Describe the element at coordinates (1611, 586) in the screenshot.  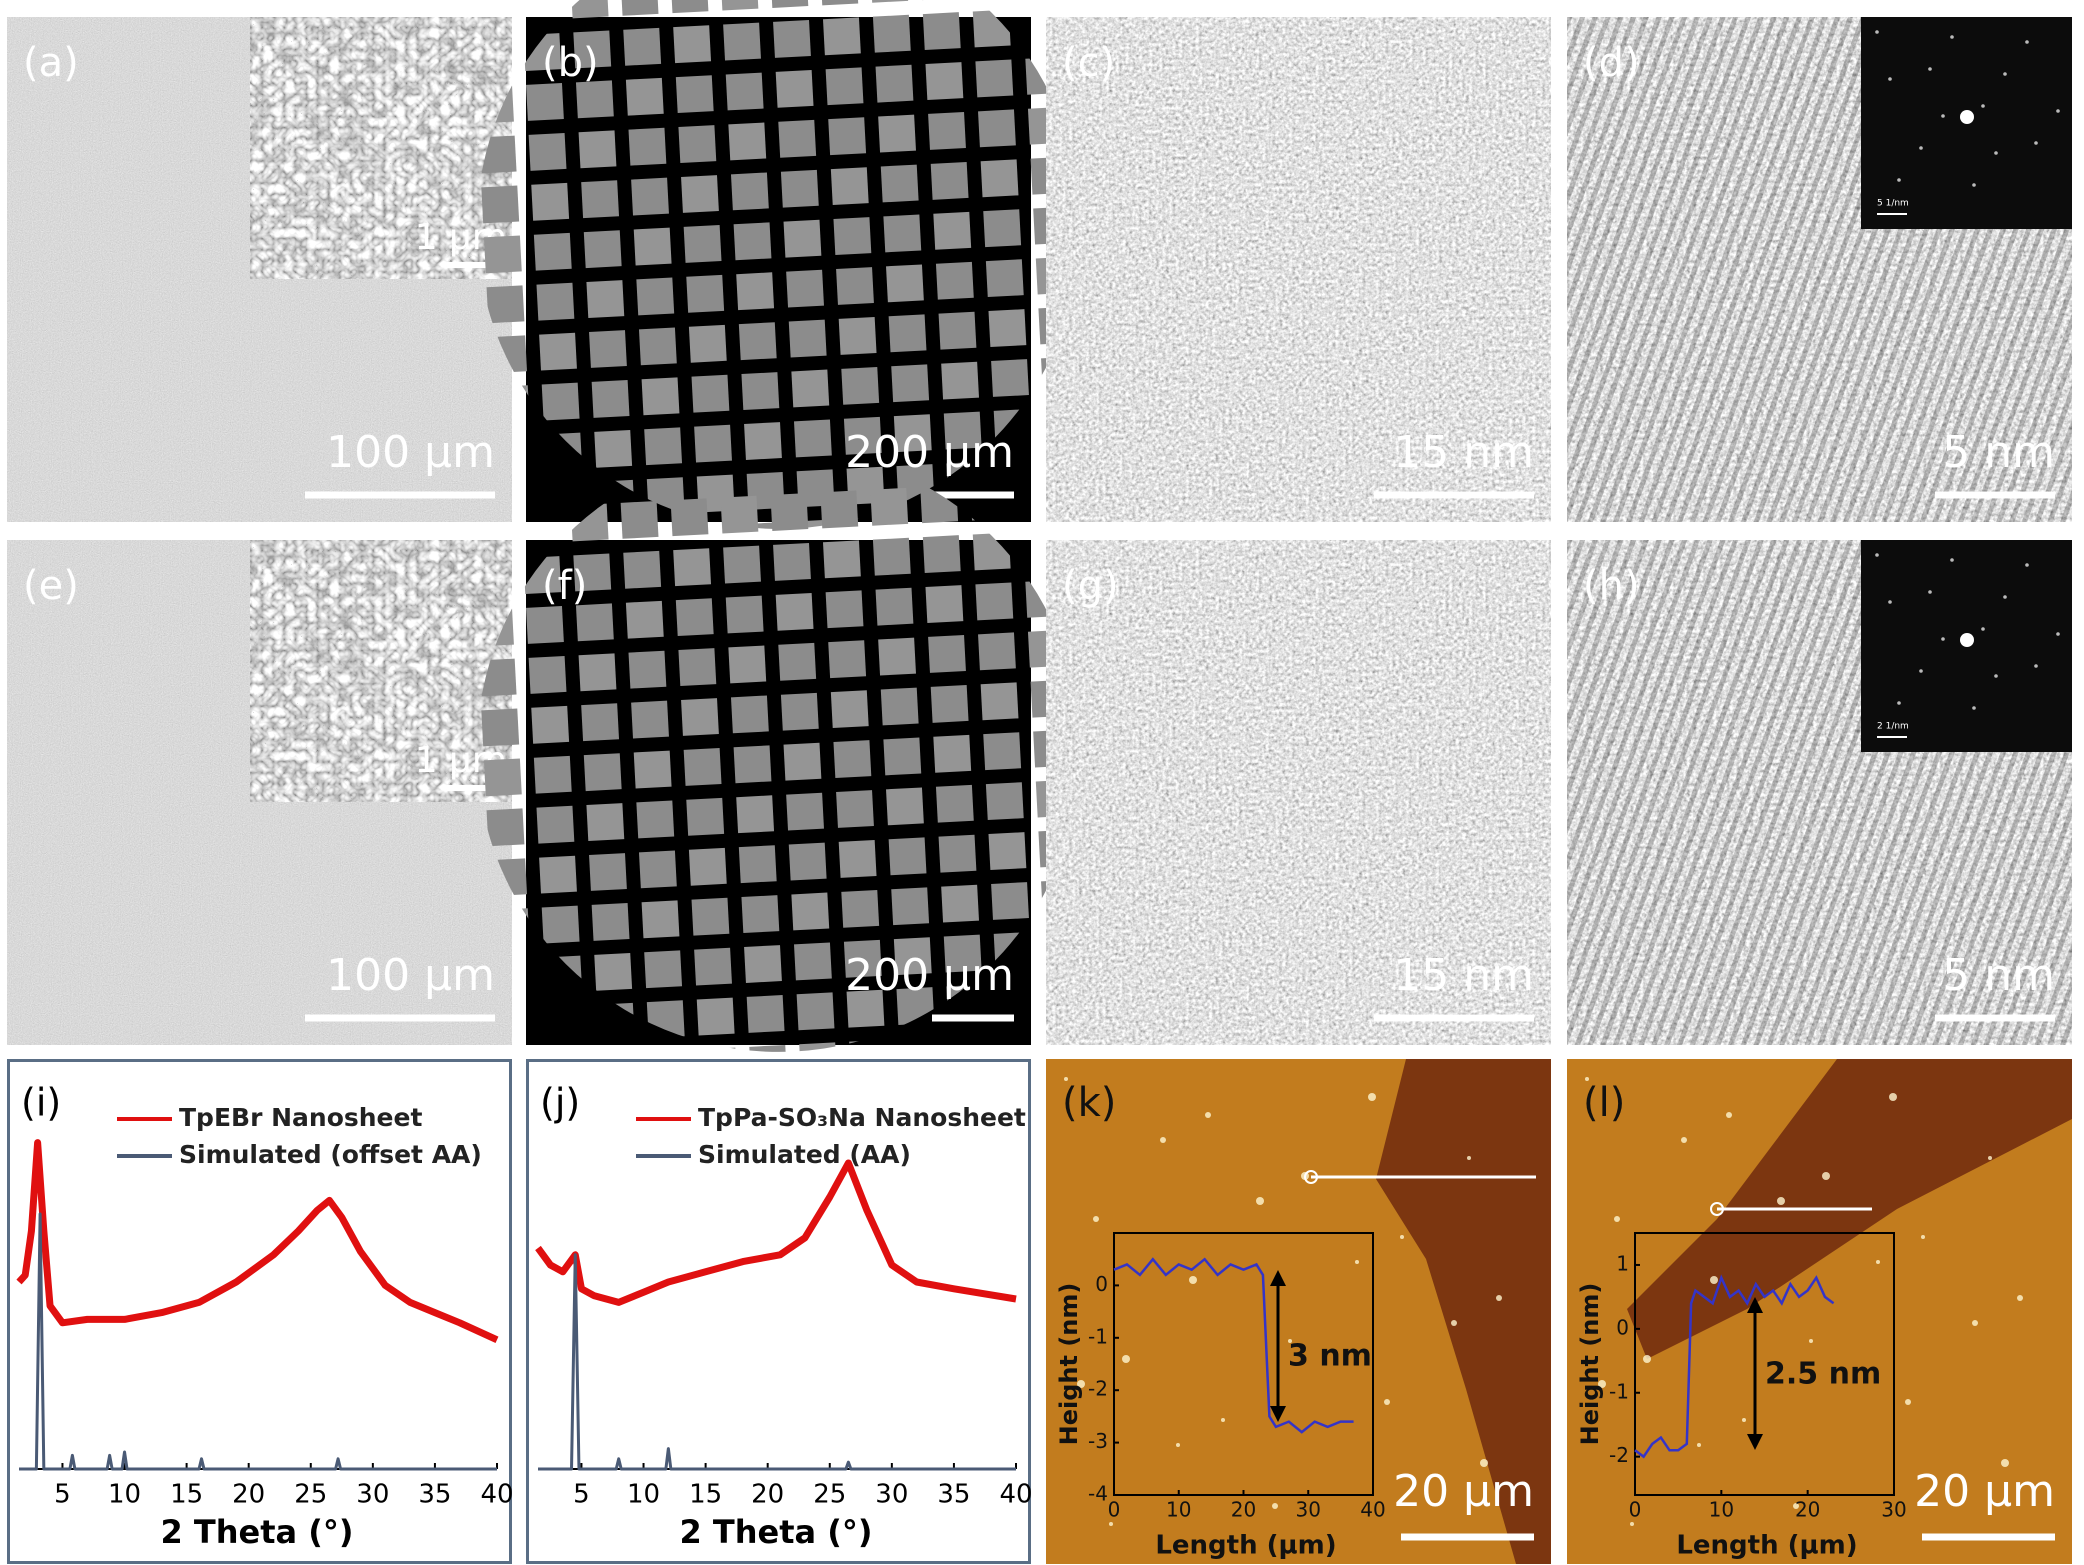
I see `panel-label: (h)` at that location.